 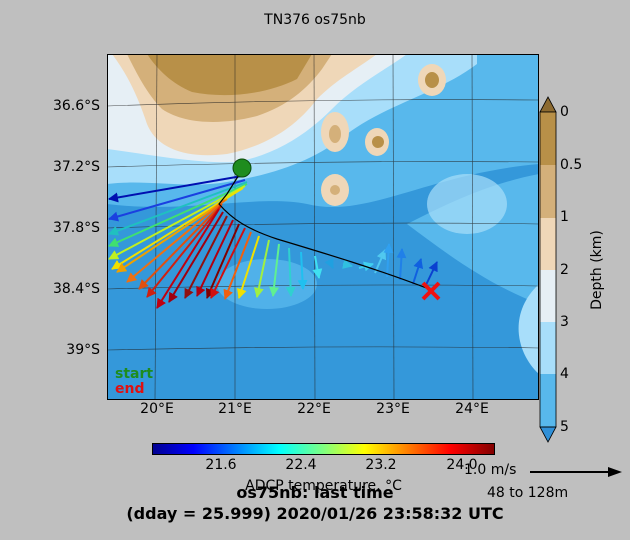 What do you see at coordinates (157, 409) in the screenshot?
I see `lon-tick-1: 20°E` at bounding box center [157, 409].